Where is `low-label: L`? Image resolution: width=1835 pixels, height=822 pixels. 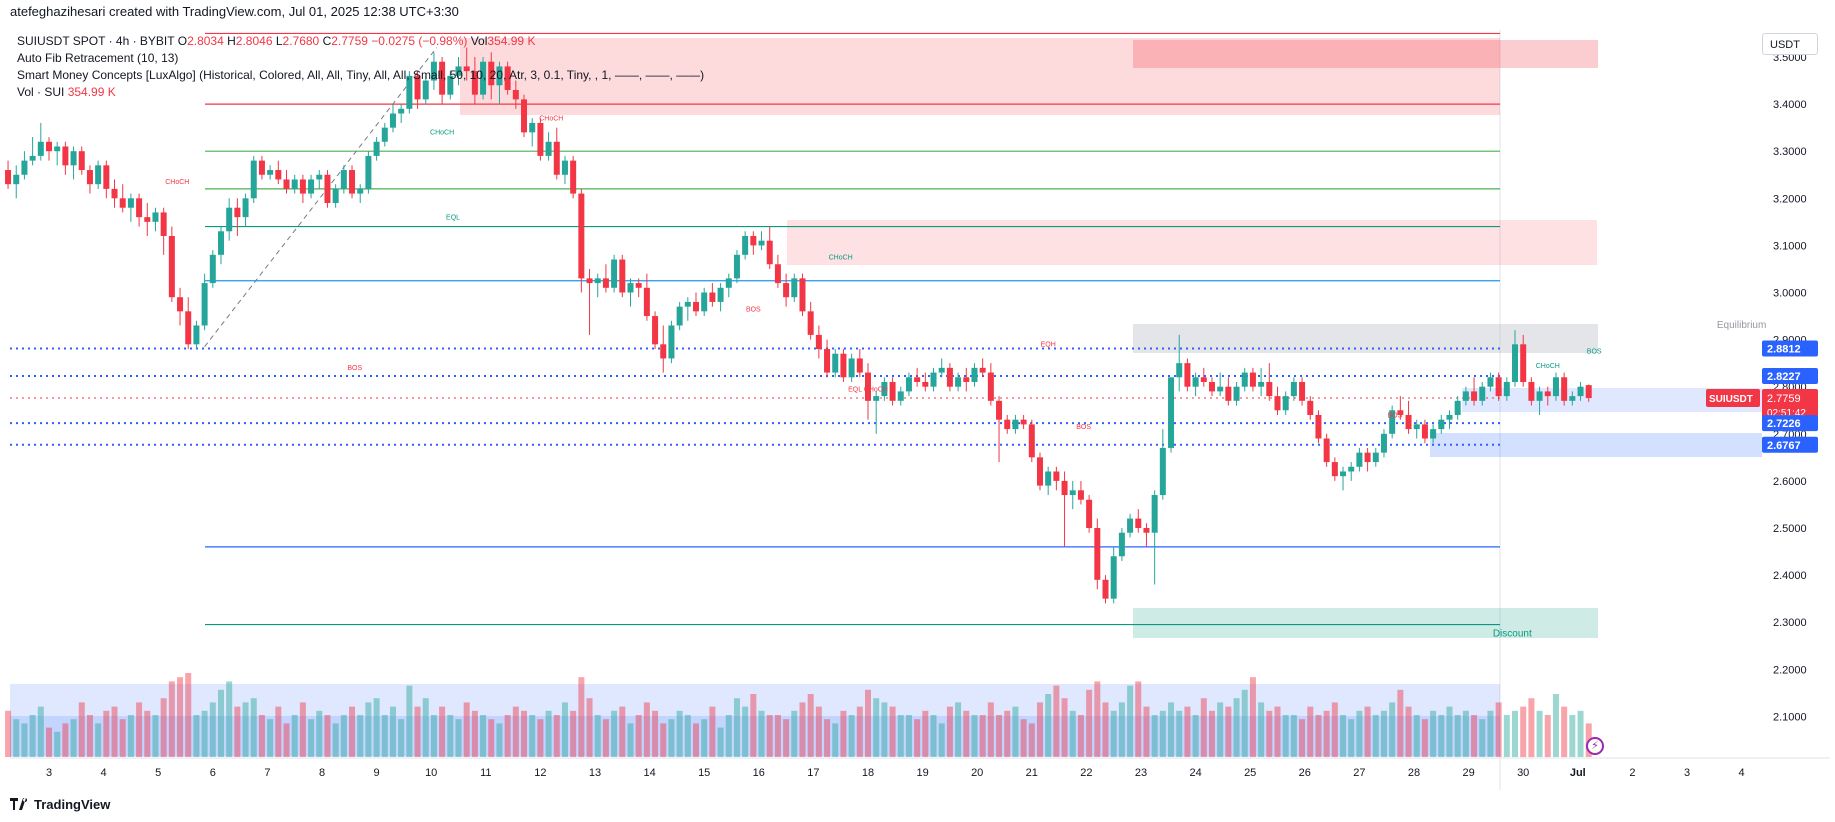 low-label: L is located at coordinates (279, 41).